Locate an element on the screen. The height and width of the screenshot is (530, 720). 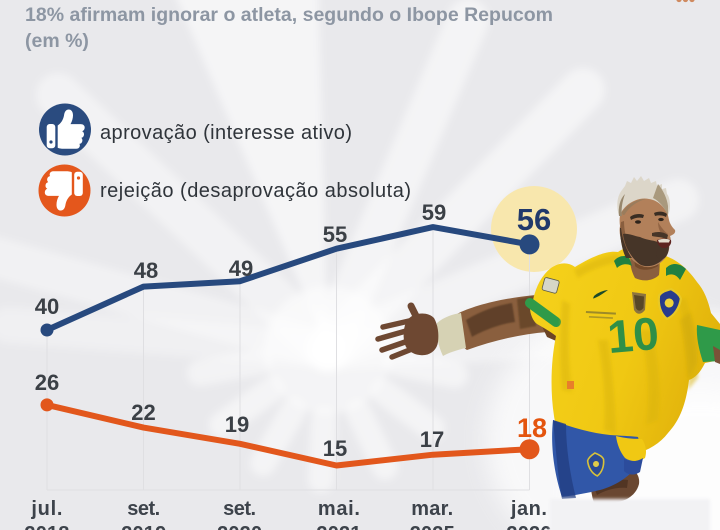
svg-text: 2026 is located at coordinates (528, 526).